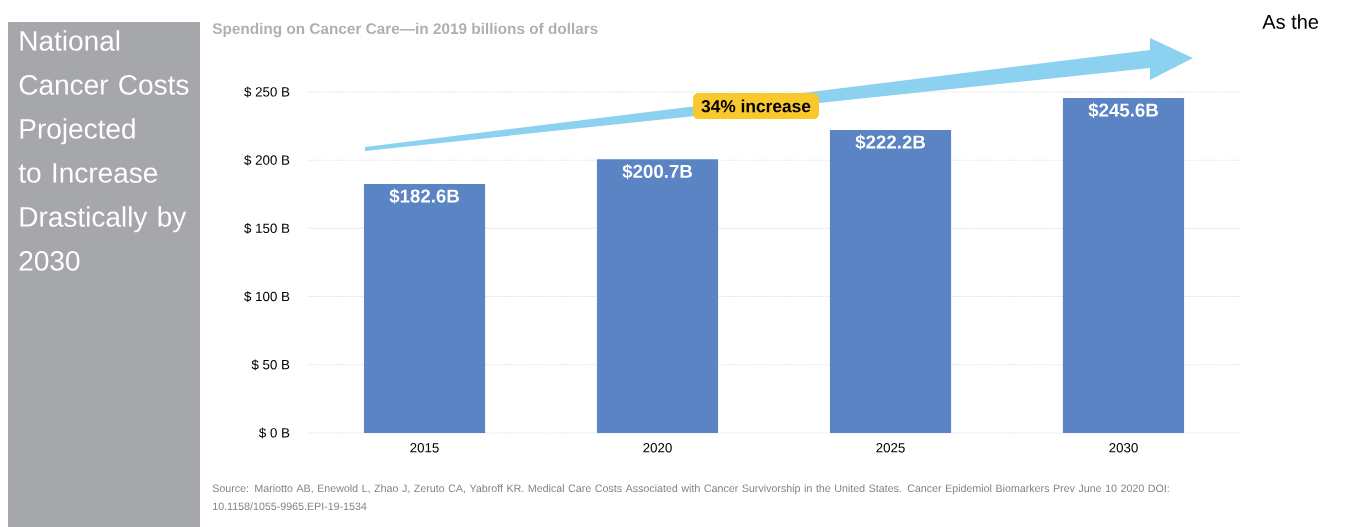 The width and height of the screenshot is (1364, 527). Describe the element at coordinates (267, 160) in the screenshot. I see `y-tick-label: $ 200 B` at that location.